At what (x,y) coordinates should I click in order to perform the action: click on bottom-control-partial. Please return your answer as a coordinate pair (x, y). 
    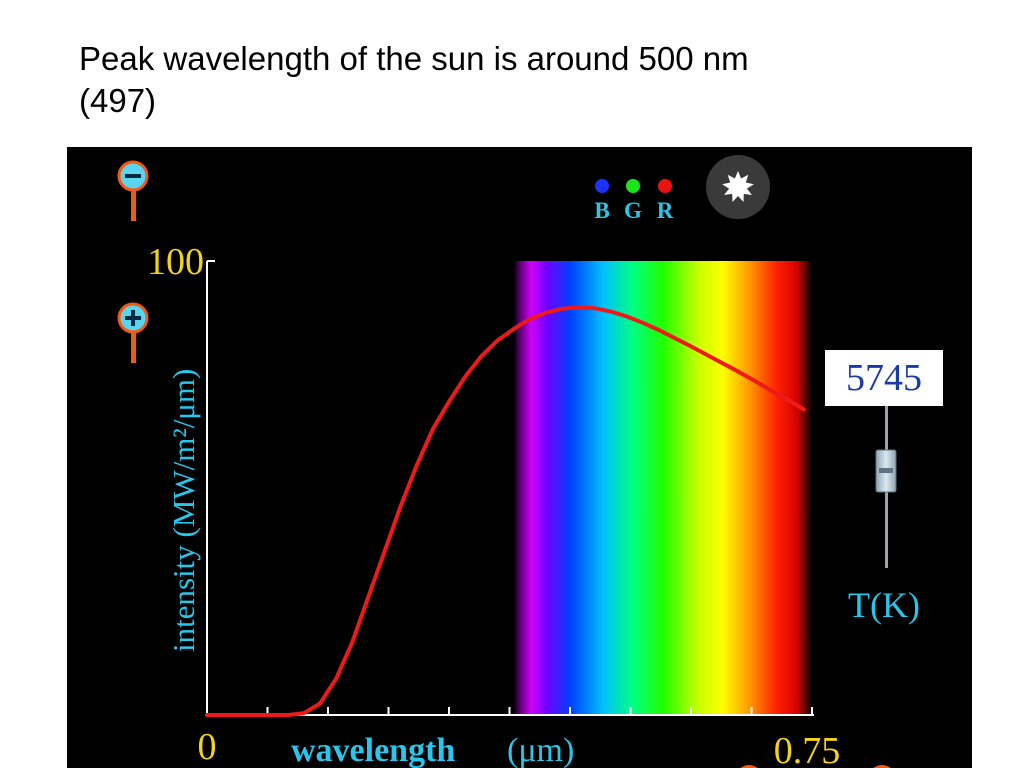
    Looking at the image, I should click on (815, 766).